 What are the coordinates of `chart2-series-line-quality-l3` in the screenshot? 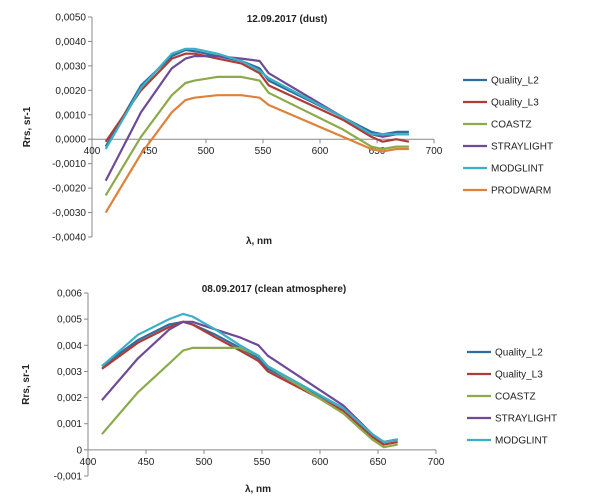 It's located at (249, 383).